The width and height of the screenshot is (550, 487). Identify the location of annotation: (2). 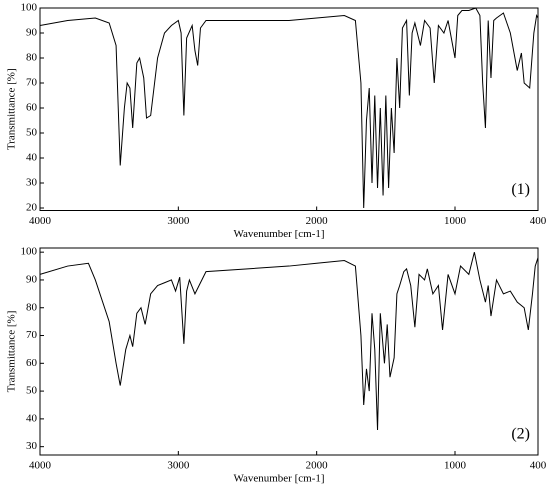
(520, 434).